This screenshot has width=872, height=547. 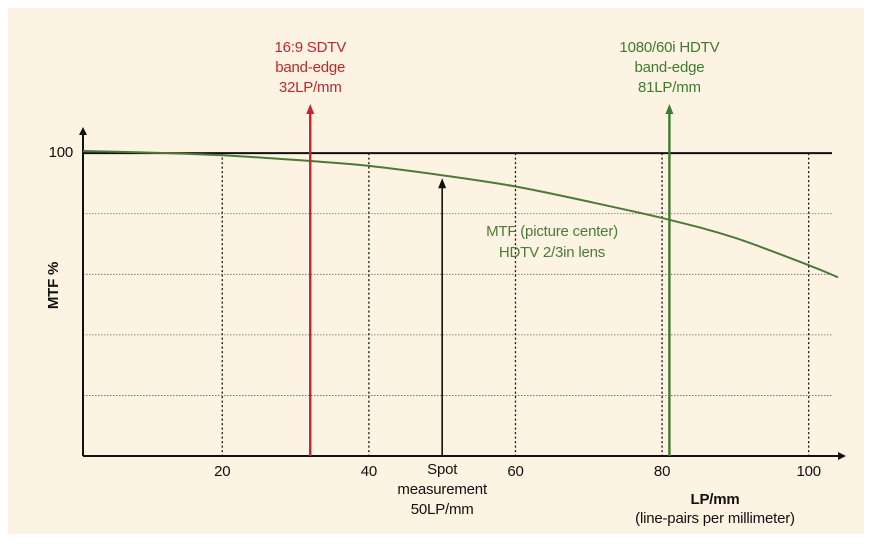 What do you see at coordinates (310, 87) in the screenshot?
I see `annotation-label: 32LP/mm` at bounding box center [310, 87].